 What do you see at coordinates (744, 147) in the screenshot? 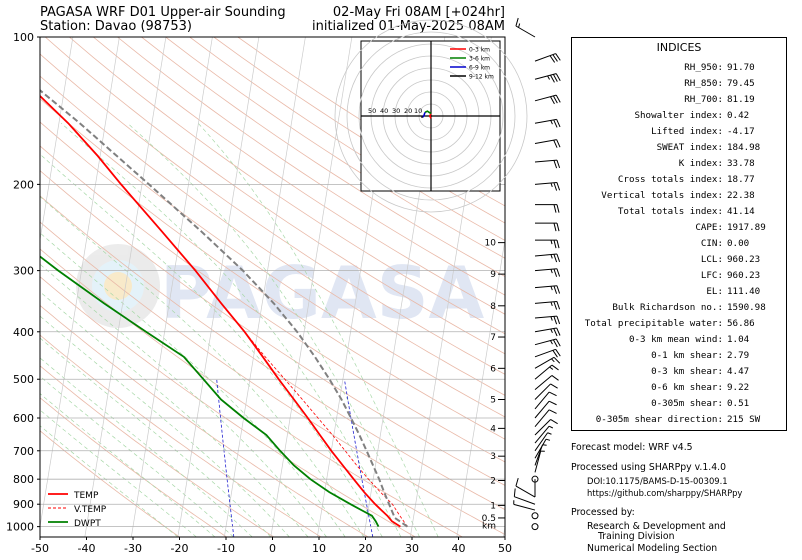
I see `index-value: 184.98` at bounding box center [744, 147].